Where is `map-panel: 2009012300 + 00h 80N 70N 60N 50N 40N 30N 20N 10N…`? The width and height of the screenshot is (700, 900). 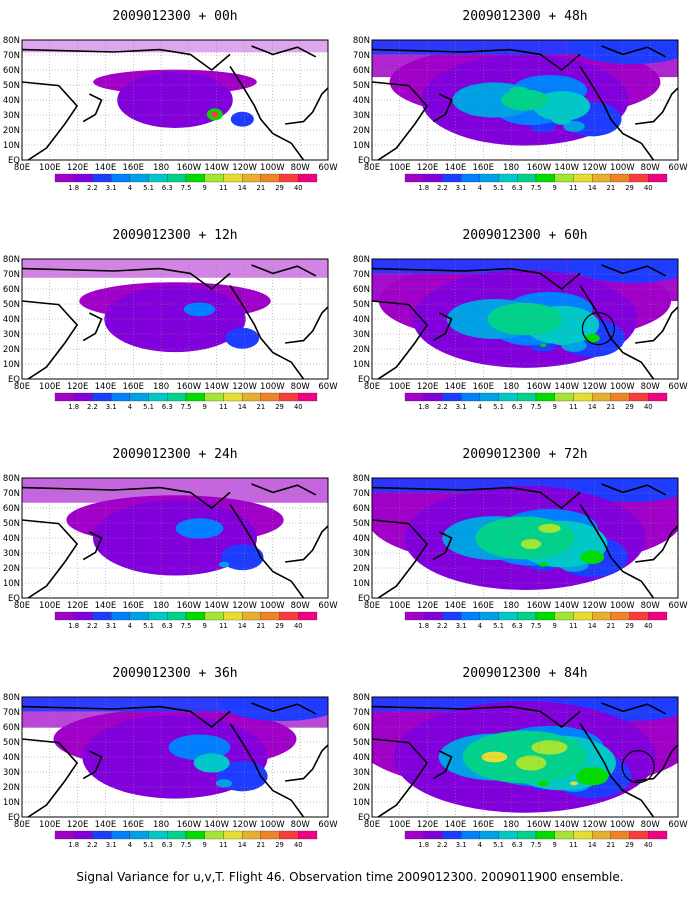 map-panel: 2009012300 + 00h 80N 70N 60N 50N 40N 30N 20N 10N… is located at coordinates (170, 100).